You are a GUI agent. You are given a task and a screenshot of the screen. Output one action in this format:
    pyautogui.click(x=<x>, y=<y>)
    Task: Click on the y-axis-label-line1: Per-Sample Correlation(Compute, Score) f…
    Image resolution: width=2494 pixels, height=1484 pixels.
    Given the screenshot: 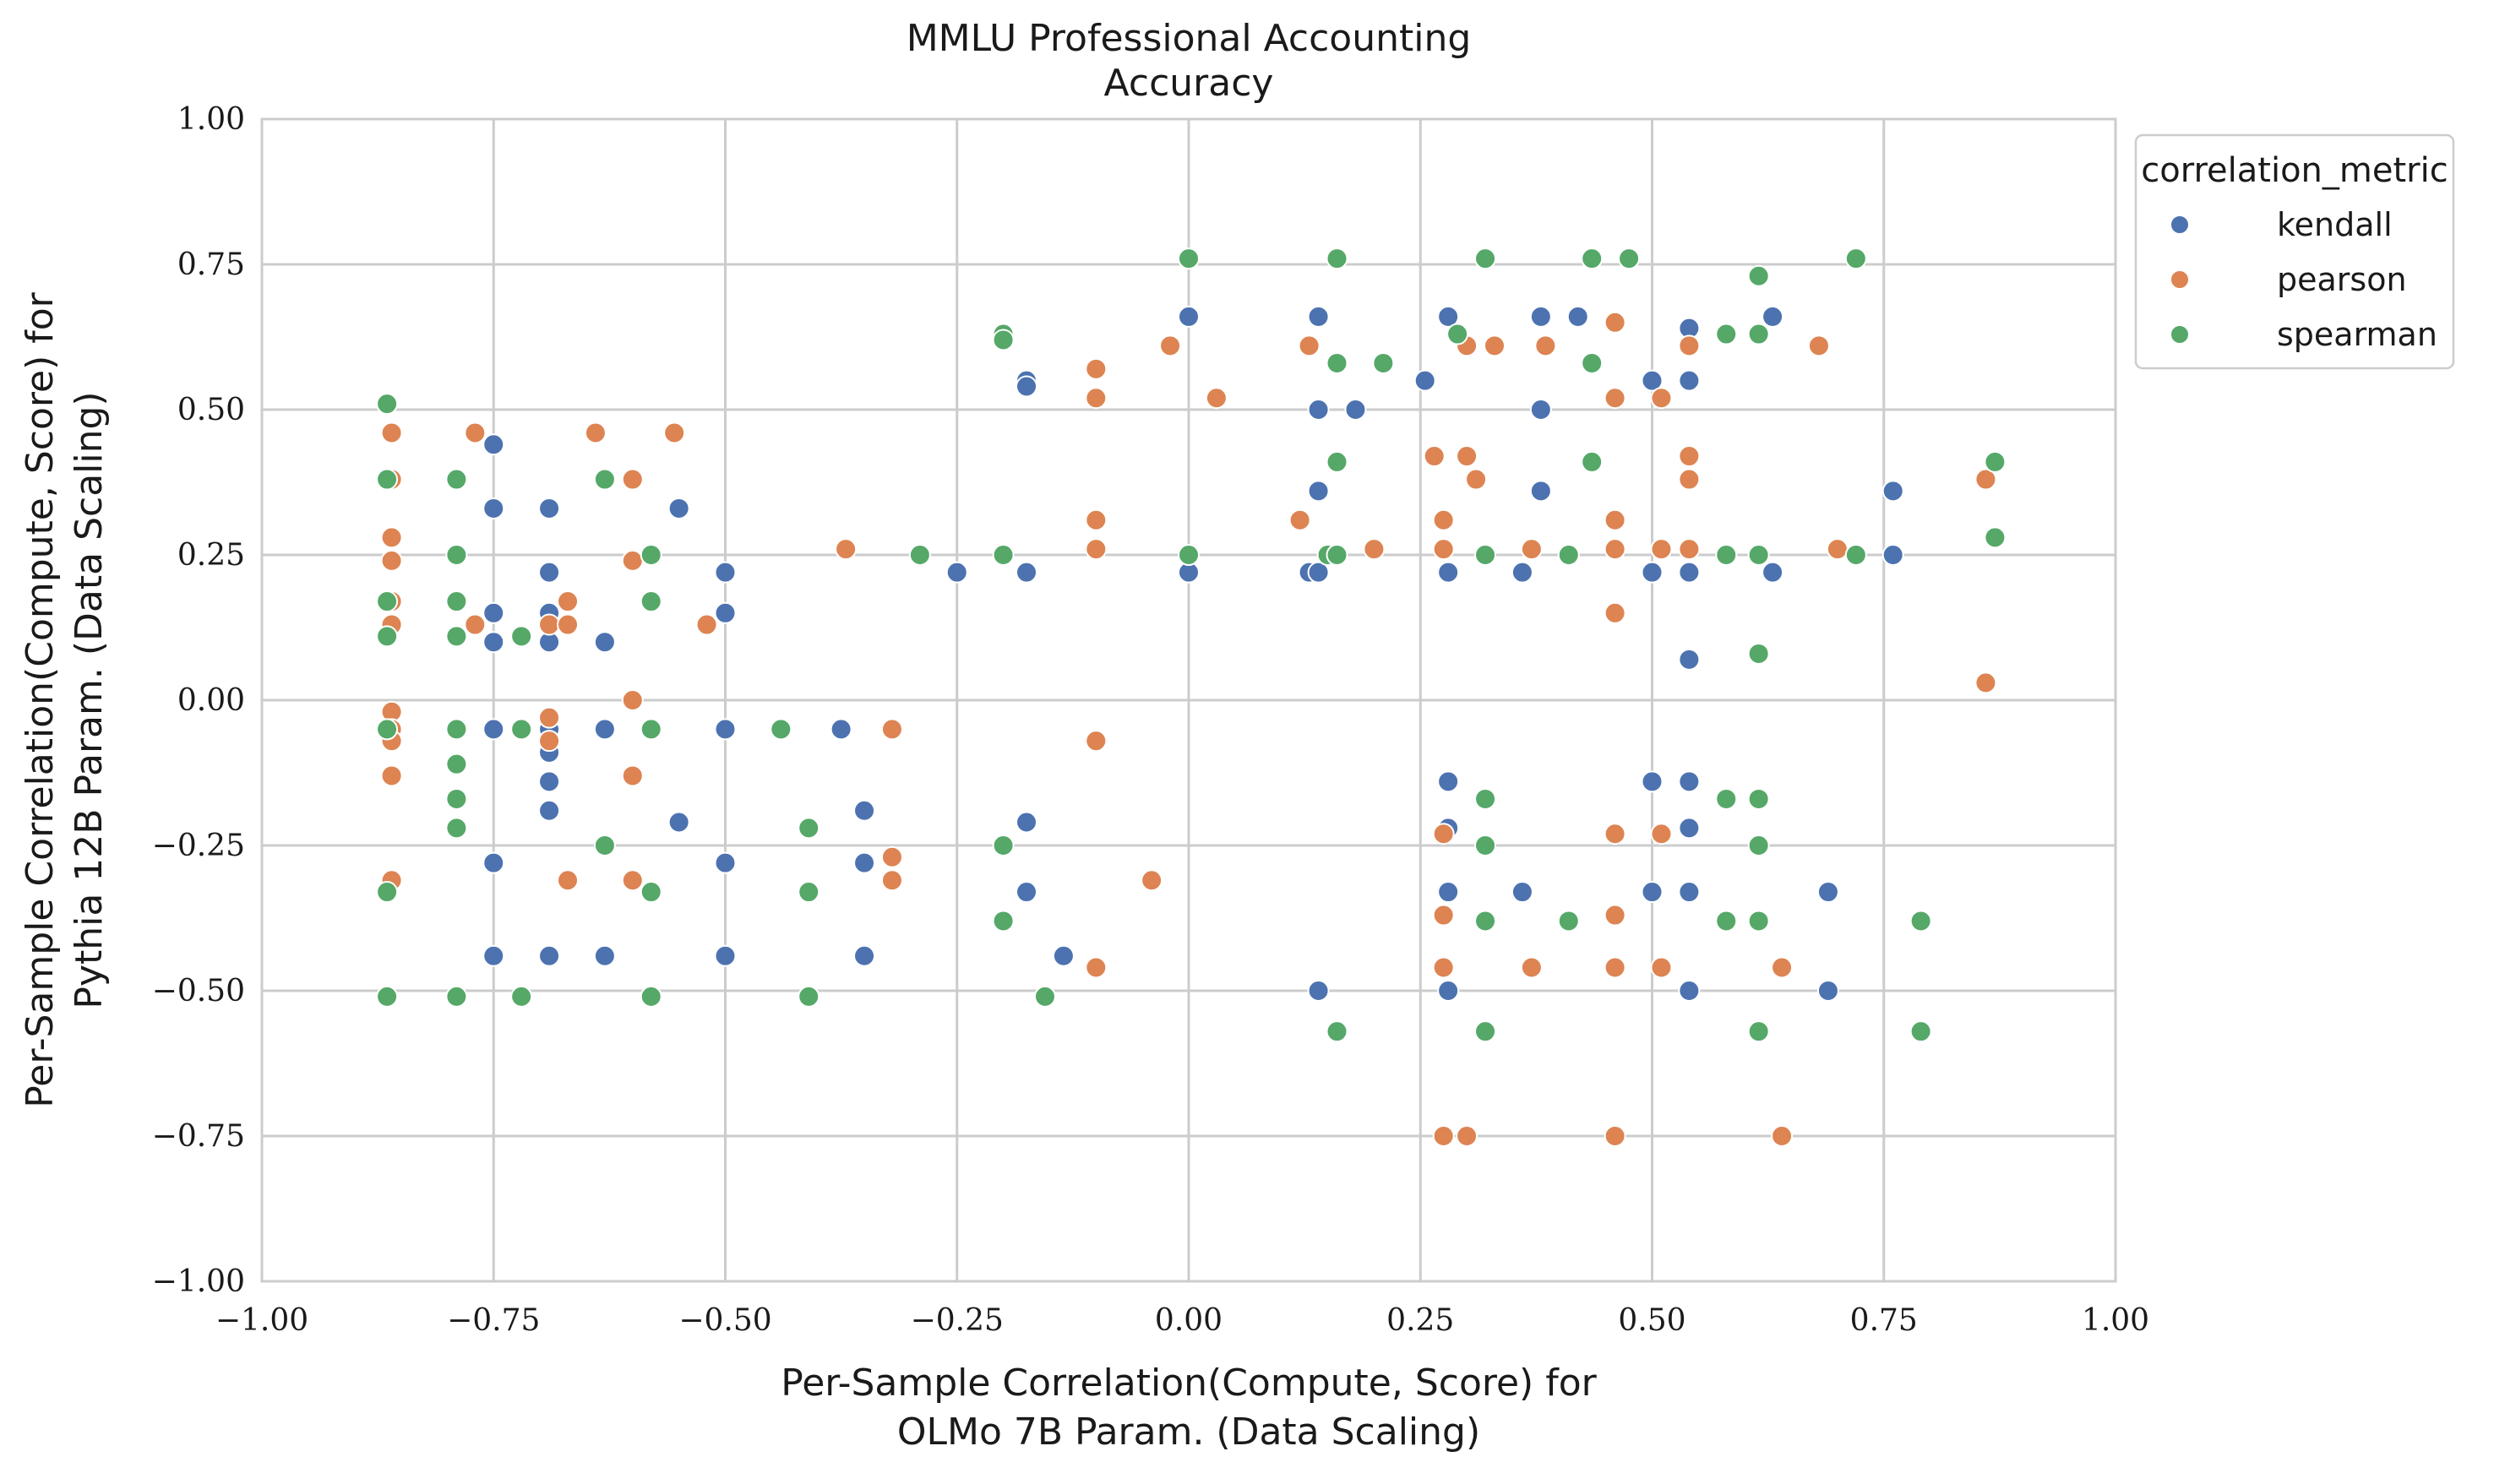 What is the action you would take?
    pyautogui.click(x=40, y=699)
    